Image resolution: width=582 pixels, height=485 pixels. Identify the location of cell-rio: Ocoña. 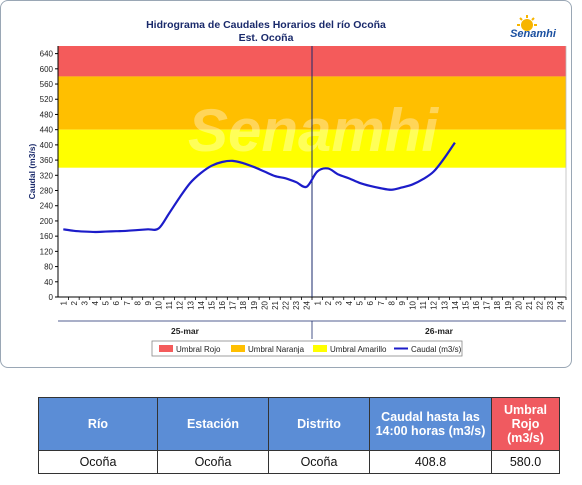
(98, 462).